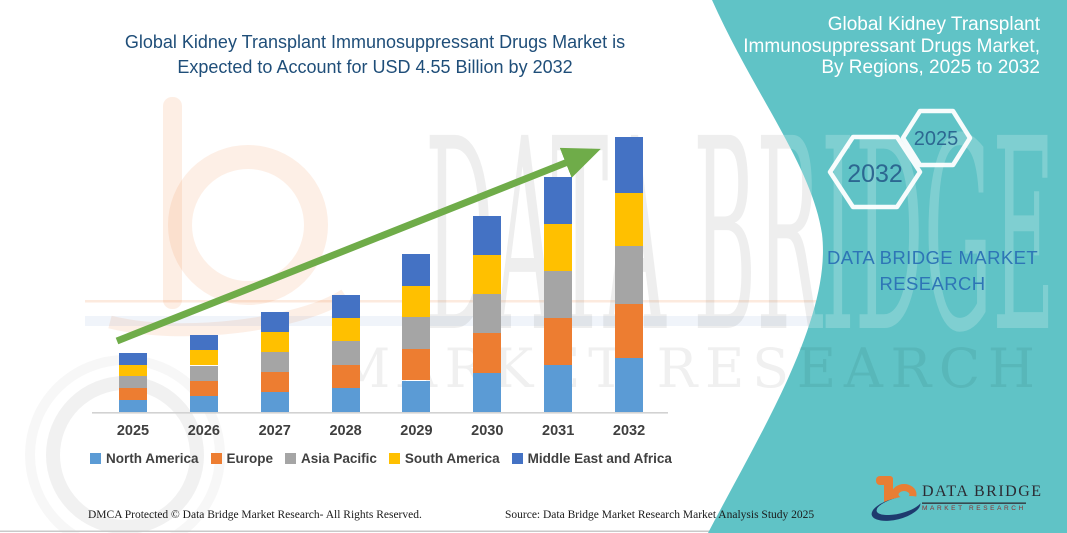  I want to click on legend-item-middle-east-and-africa: Middle East and Africa, so click(591, 458).